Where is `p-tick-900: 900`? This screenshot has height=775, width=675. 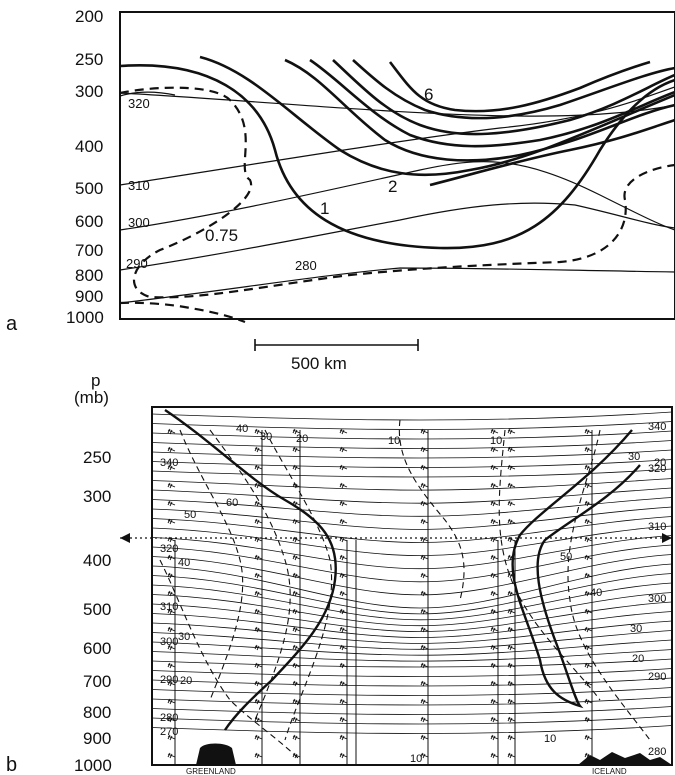 p-tick-900: 900 is located at coordinates (89, 296).